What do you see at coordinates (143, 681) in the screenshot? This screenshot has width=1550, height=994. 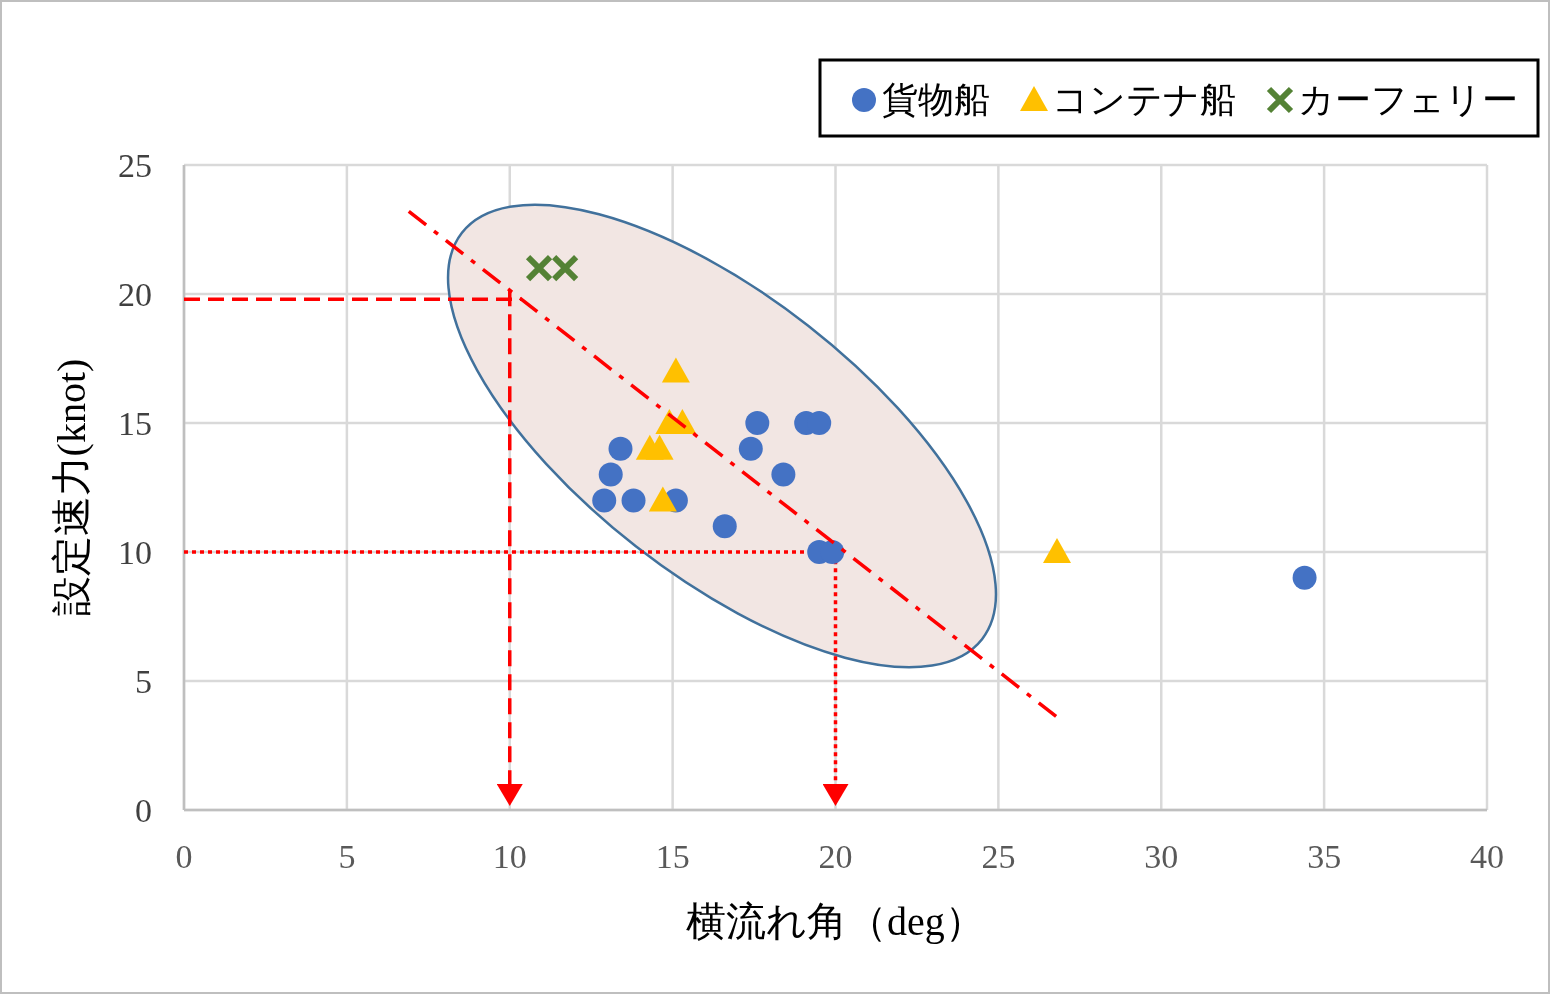 I see `y-tick-label: 5` at bounding box center [143, 681].